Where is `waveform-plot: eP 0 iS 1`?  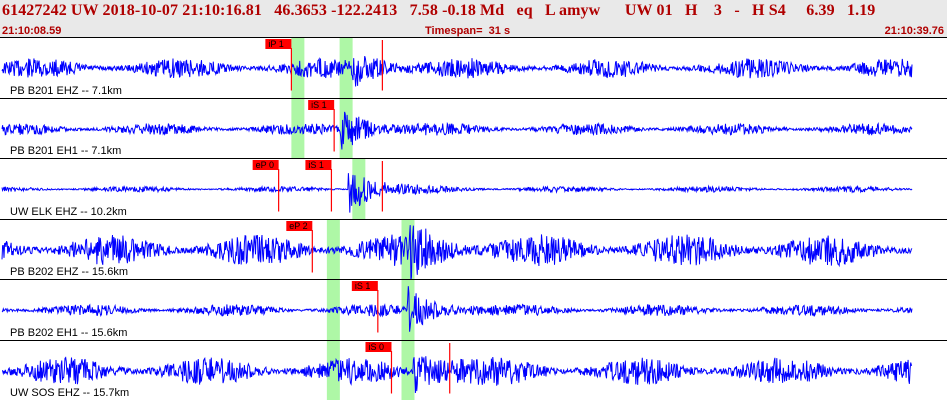 waveform-plot: eP 0 iS 1 is located at coordinates (457, 189).